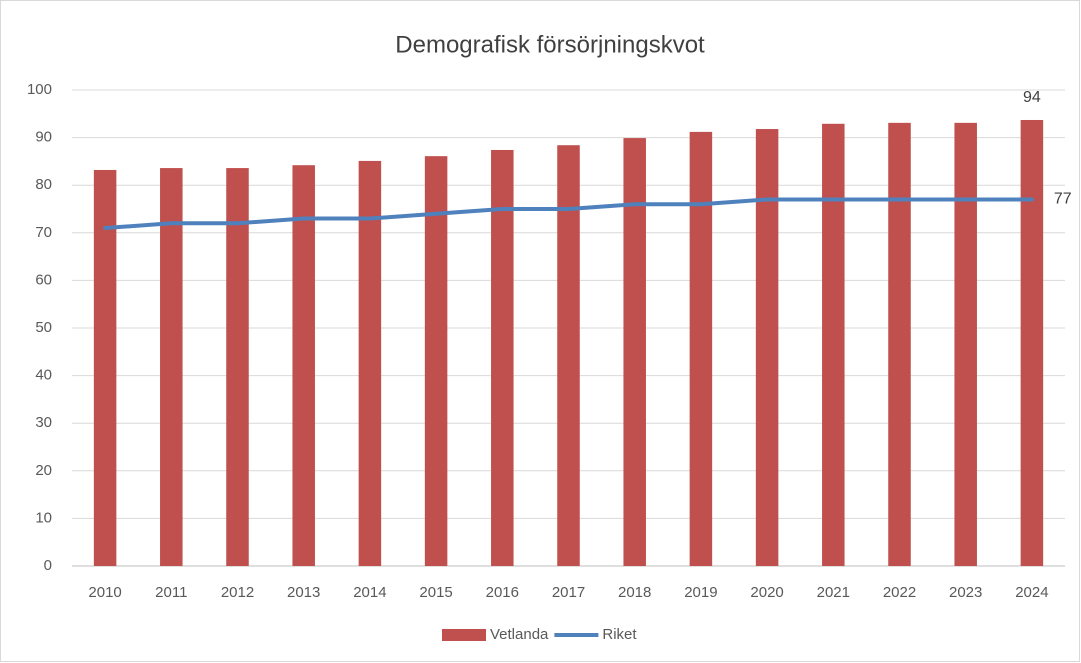 Image resolution: width=1081 pixels, height=663 pixels. What do you see at coordinates (43, 279) in the screenshot?
I see `y-tick-label: 60` at bounding box center [43, 279].